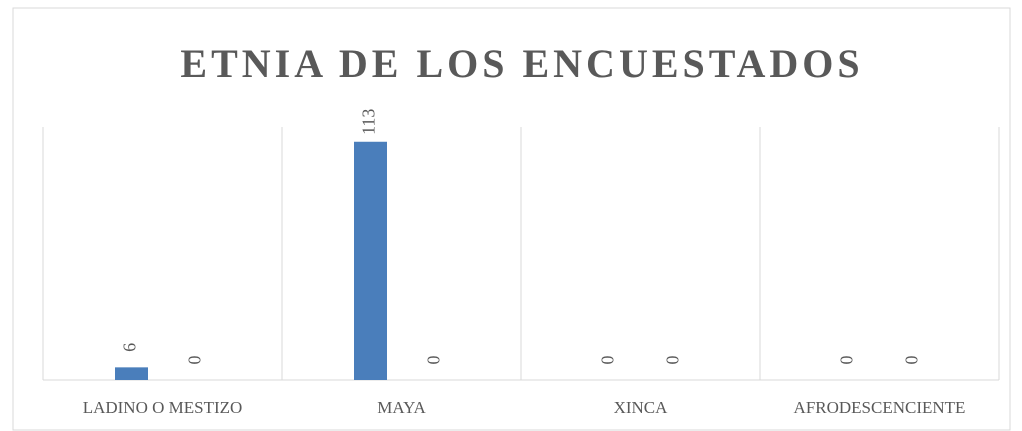 This screenshot has height=431, width=1022. I want to click on x-tick-label: AFRODESCENCIENTE, so click(880, 407).